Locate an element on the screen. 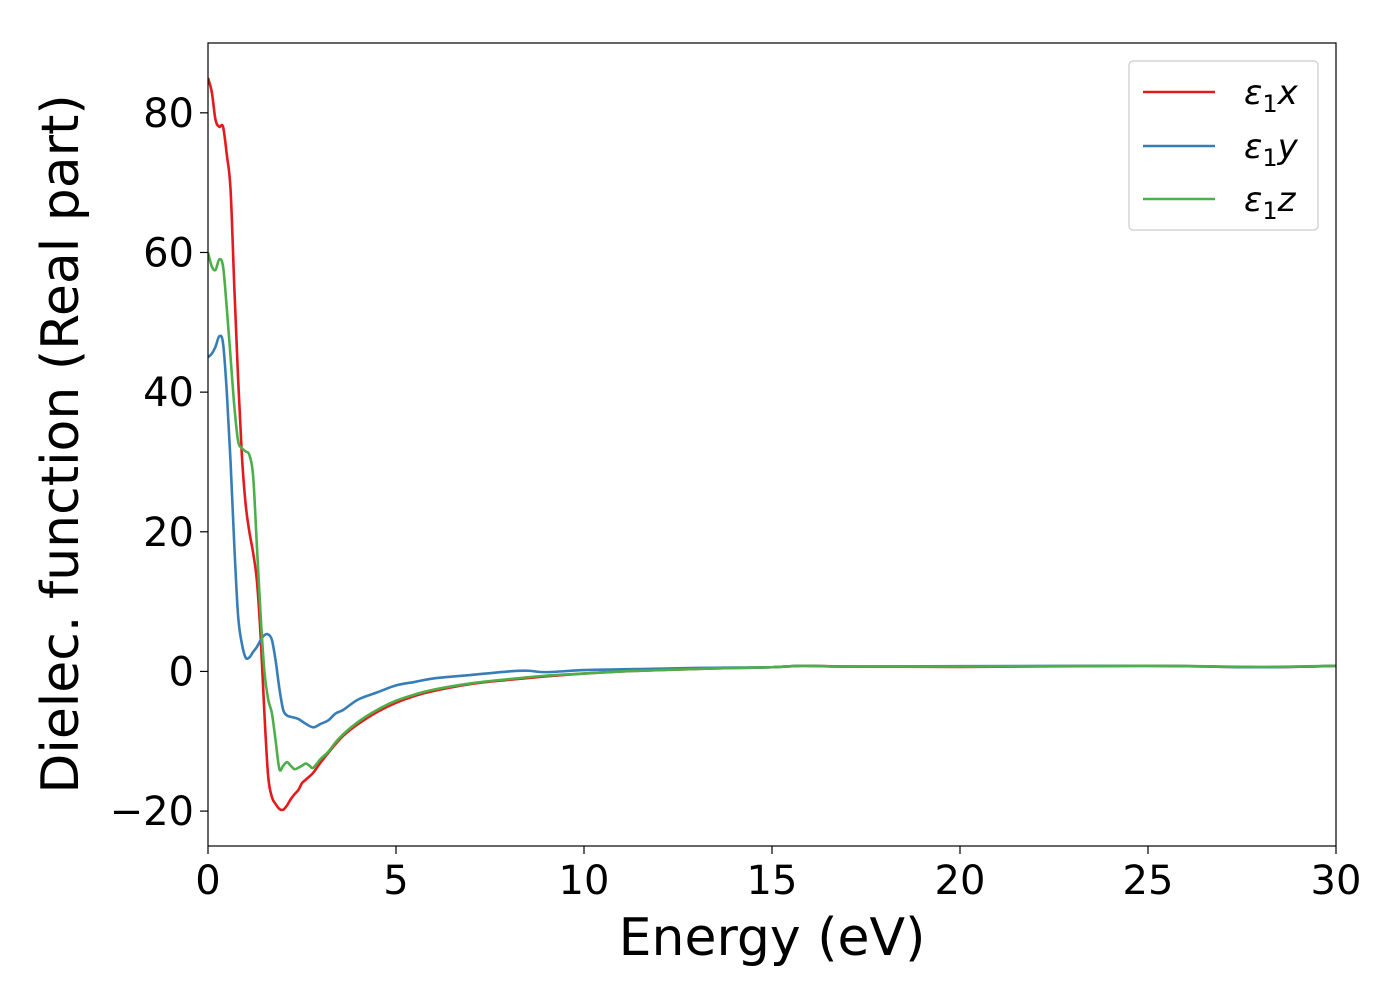 Image resolution: width=1400 pixels, height=1000 pixels. y-tick-label: 60 is located at coordinates (168, 253).